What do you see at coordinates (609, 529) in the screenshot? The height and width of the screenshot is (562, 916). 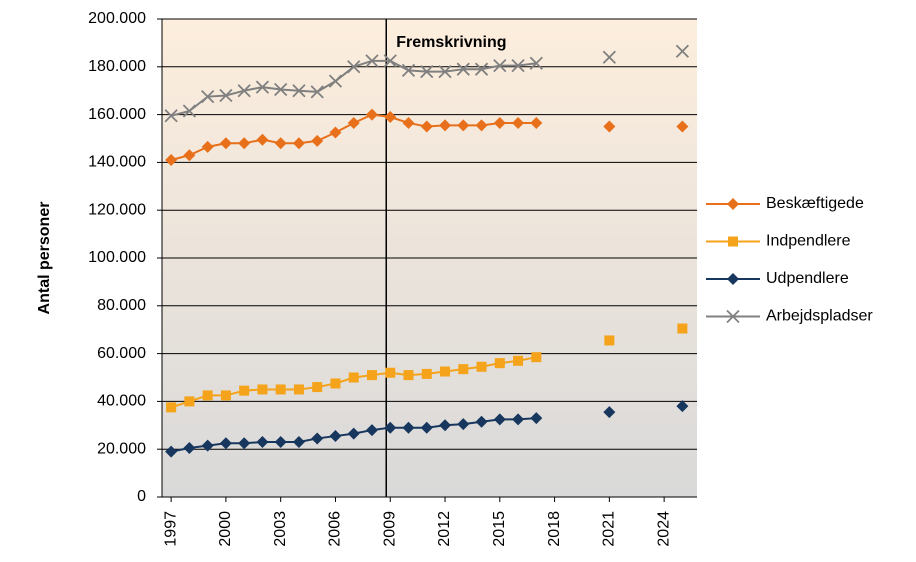 I see `x-tick-label: 2021` at bounding box center [609, 529].